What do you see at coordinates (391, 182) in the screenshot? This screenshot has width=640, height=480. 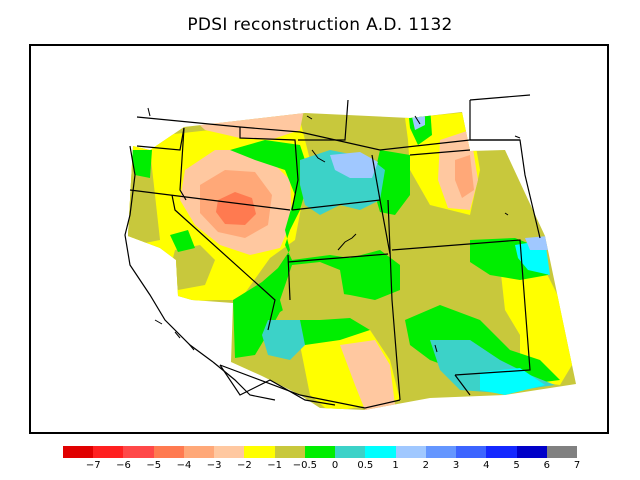 I see `field-green-wy` at bounding box center [391, 182].